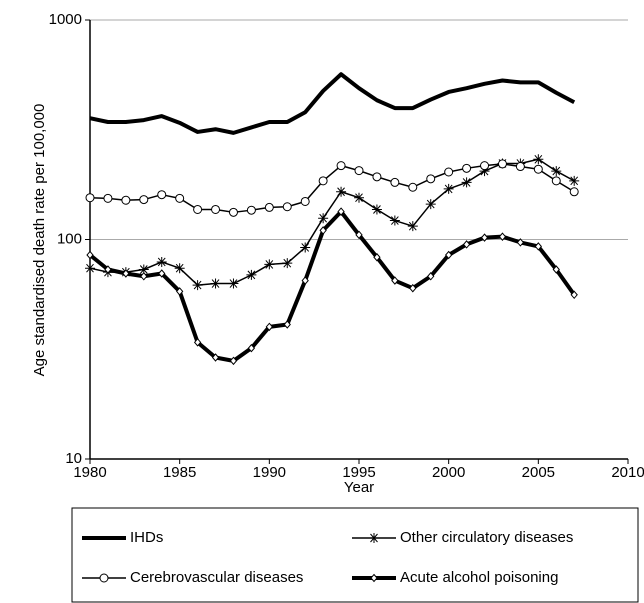  I want to click on y-tick-label: 1000, so click(65, 19).